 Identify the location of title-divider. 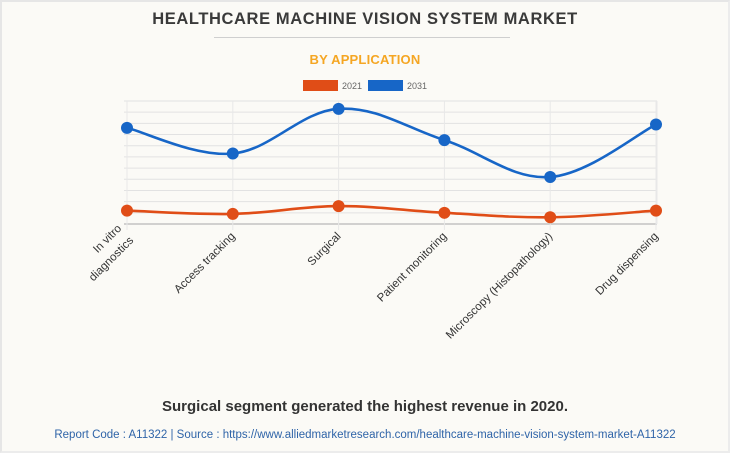
(362, 37).